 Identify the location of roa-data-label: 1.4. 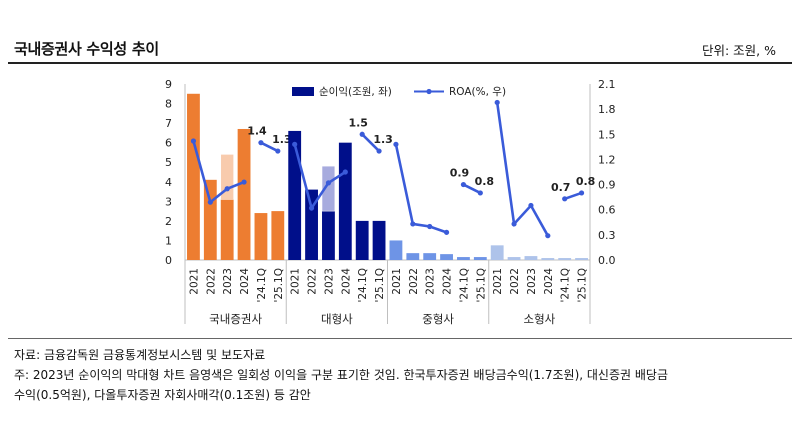
(257, 131).